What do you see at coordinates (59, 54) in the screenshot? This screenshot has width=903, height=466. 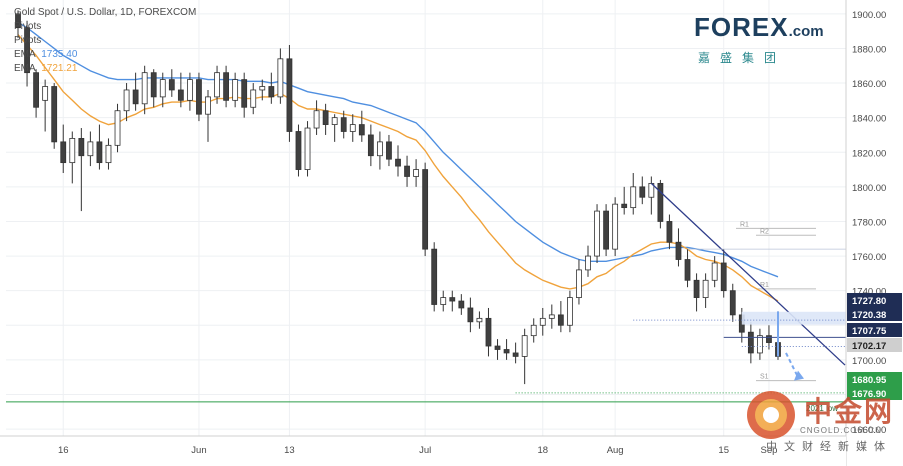 I see `ema-slow-value: 1735.40` at bounding box center [59, 54].